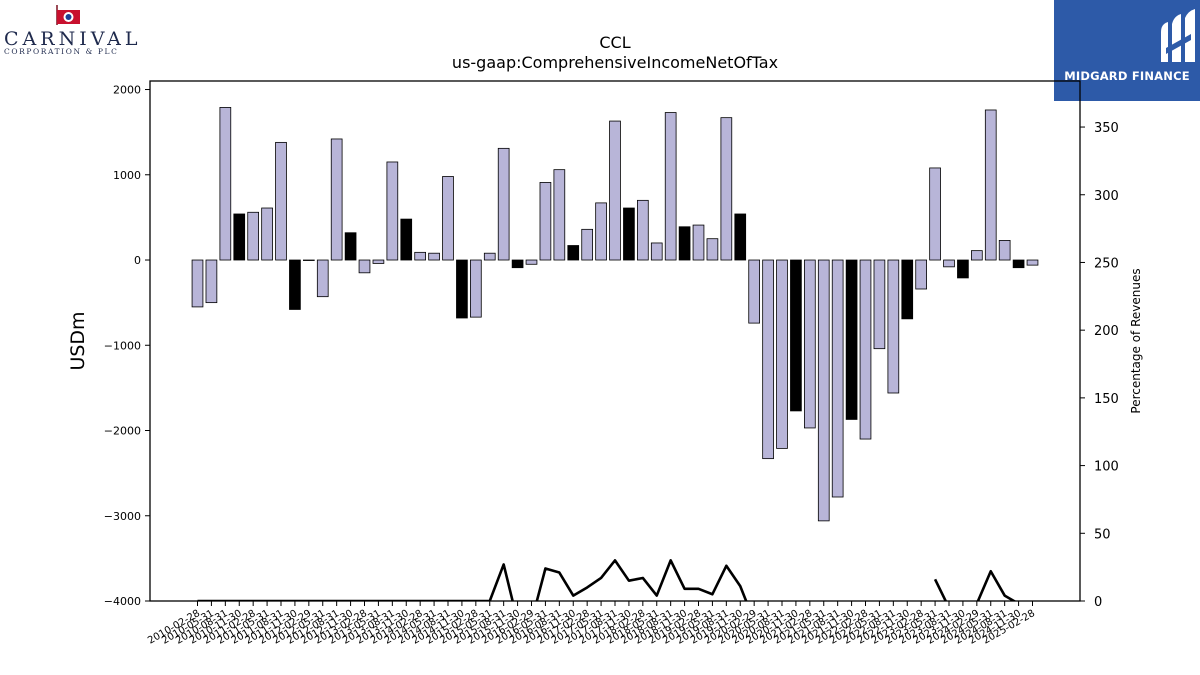  Describe the element at coordinates (61, 51) in the screenshot. I see `brand-subtitle: CORPORATION & PLC` at that location.